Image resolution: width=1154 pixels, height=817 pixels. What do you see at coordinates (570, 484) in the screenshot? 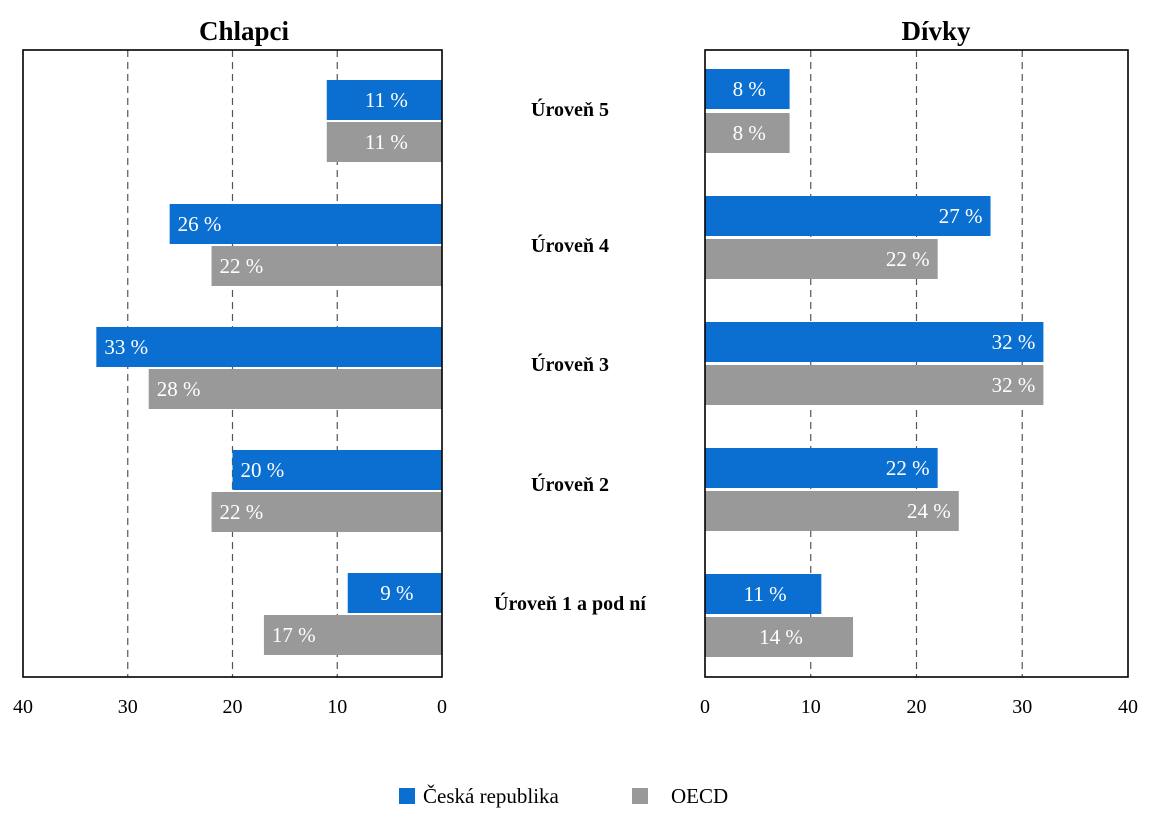
I see `category-label: Úroveň 2` at bounding box center [570, 484].